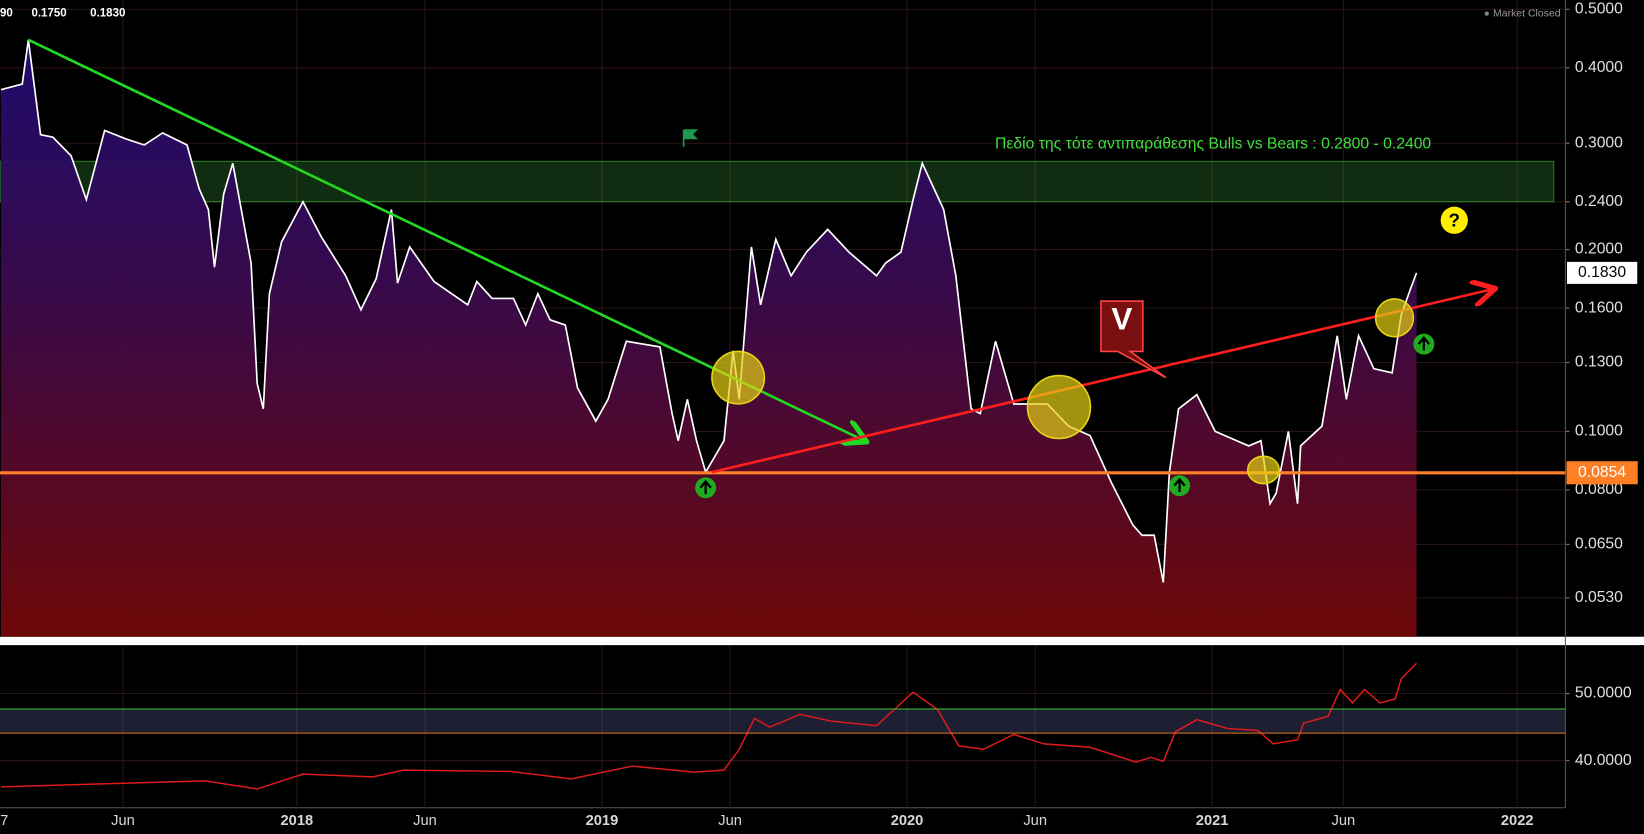 This screenshot has width=1644, height=834. Describe the element at coordinates (1599, 201) in the screenshot. I see `y-tick-label: 0.2400` at that location.